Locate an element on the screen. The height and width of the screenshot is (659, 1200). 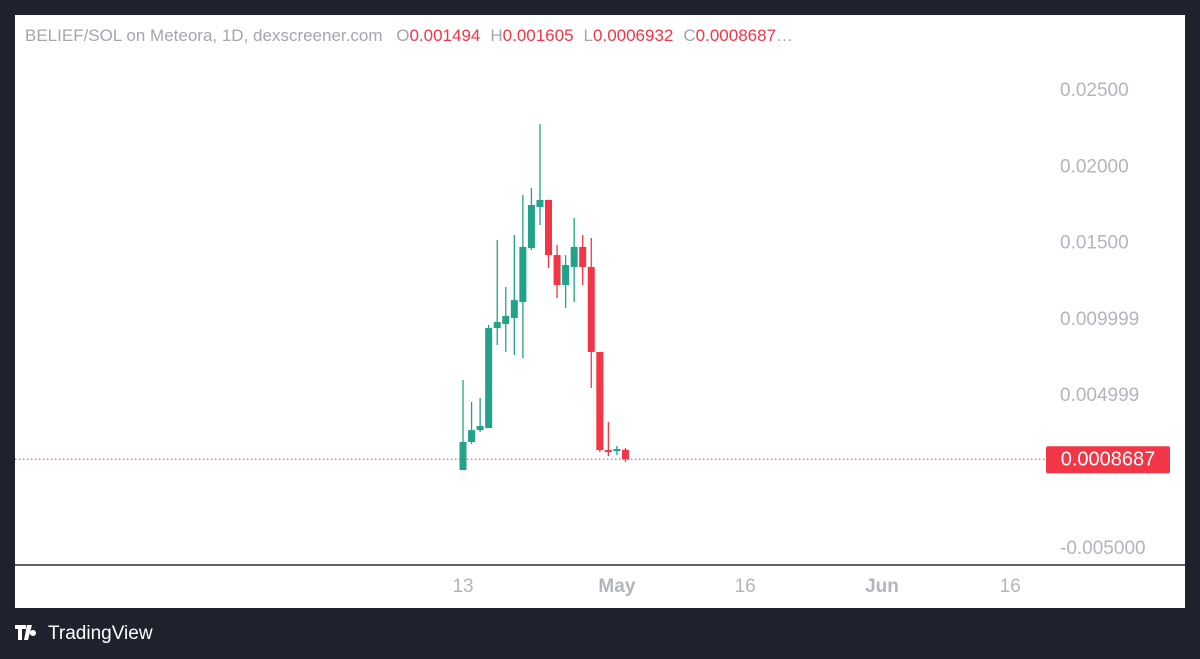
logo-mark is located at coordinates (26, 632).